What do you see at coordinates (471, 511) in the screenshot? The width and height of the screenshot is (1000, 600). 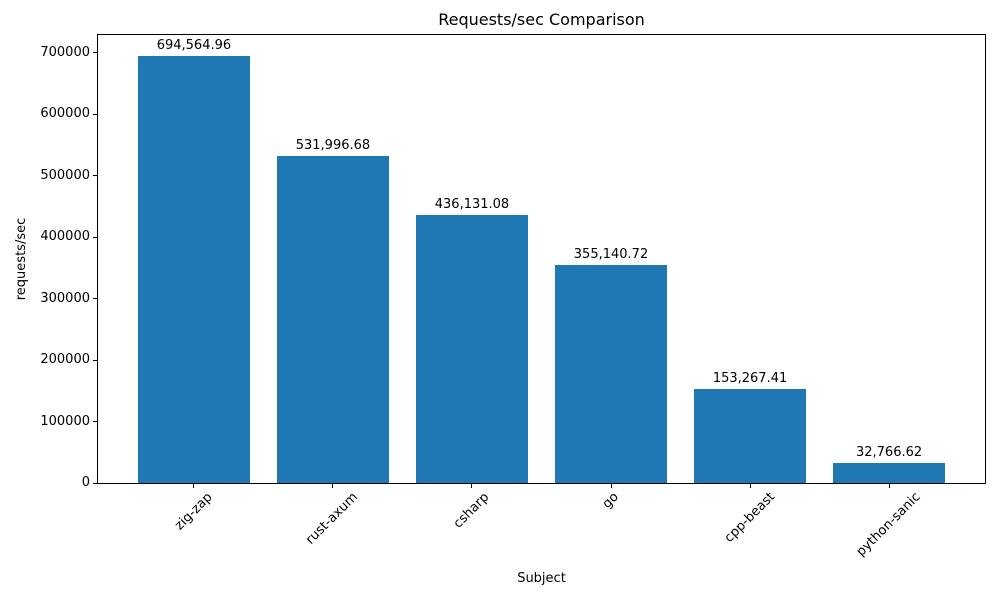 I see `x-tick-label: csharp` at bounding box center [471, 511].